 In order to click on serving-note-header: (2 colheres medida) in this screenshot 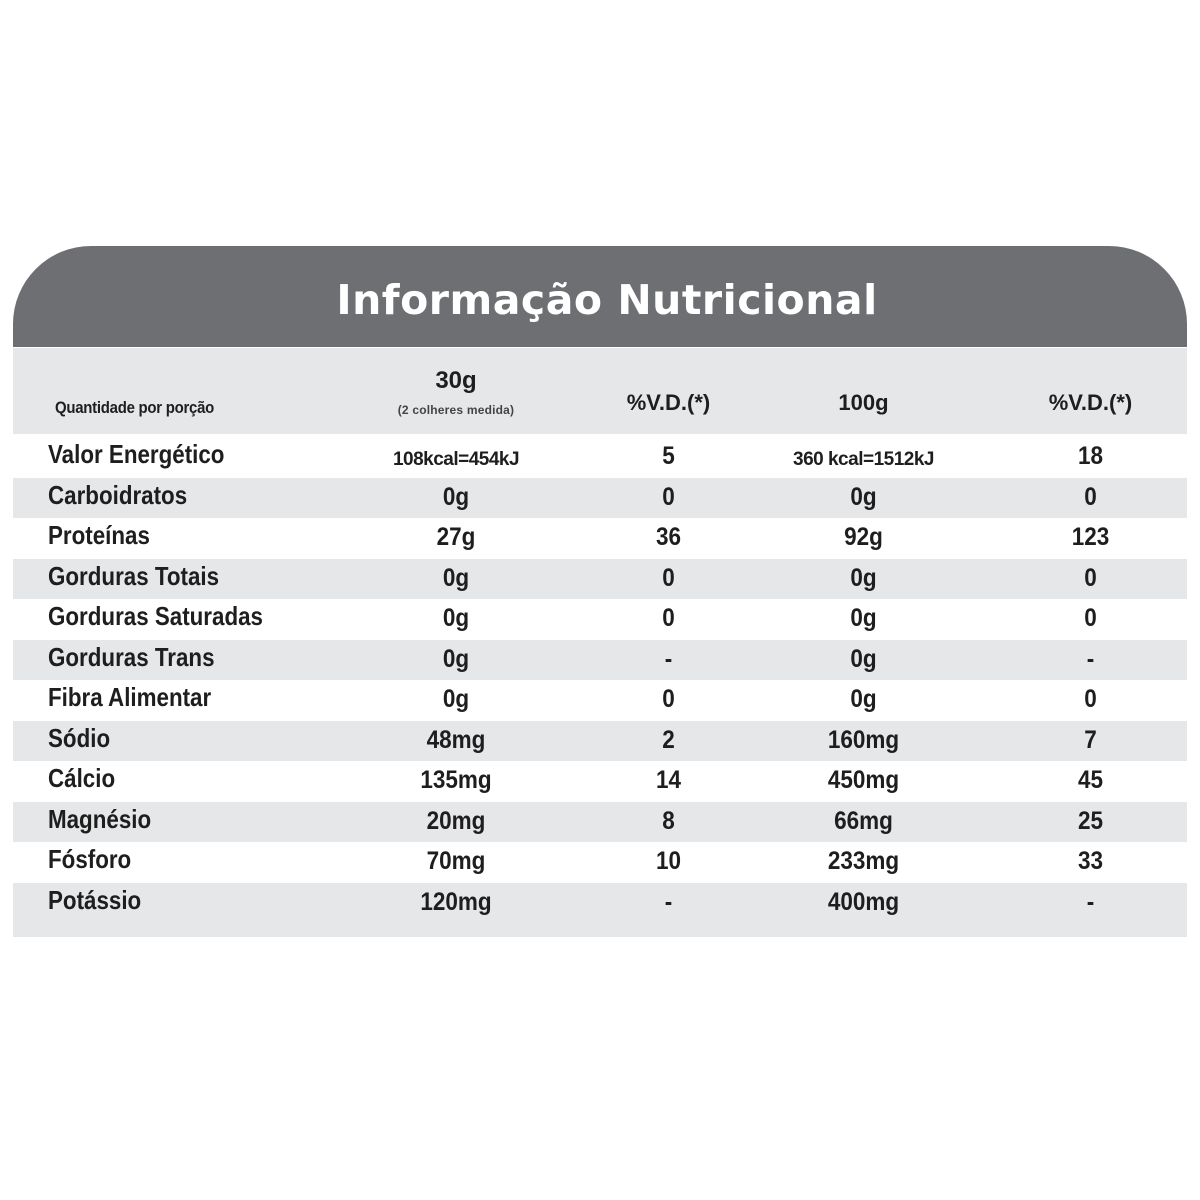, I will do `click(456, 410)`.